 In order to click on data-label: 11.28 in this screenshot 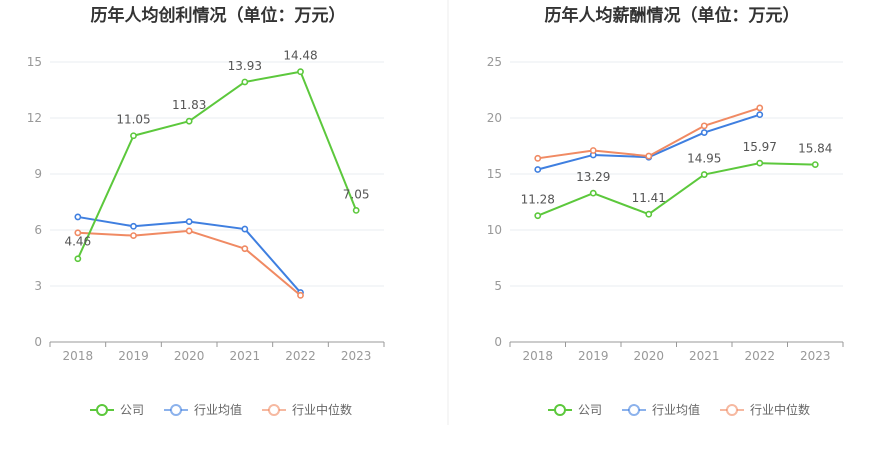, I will do `click(538, 200)`.